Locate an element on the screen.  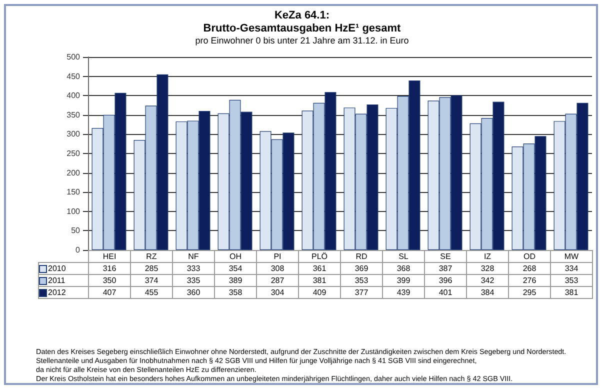
y-tick-label: 0 is located at coordinates (78, 250).